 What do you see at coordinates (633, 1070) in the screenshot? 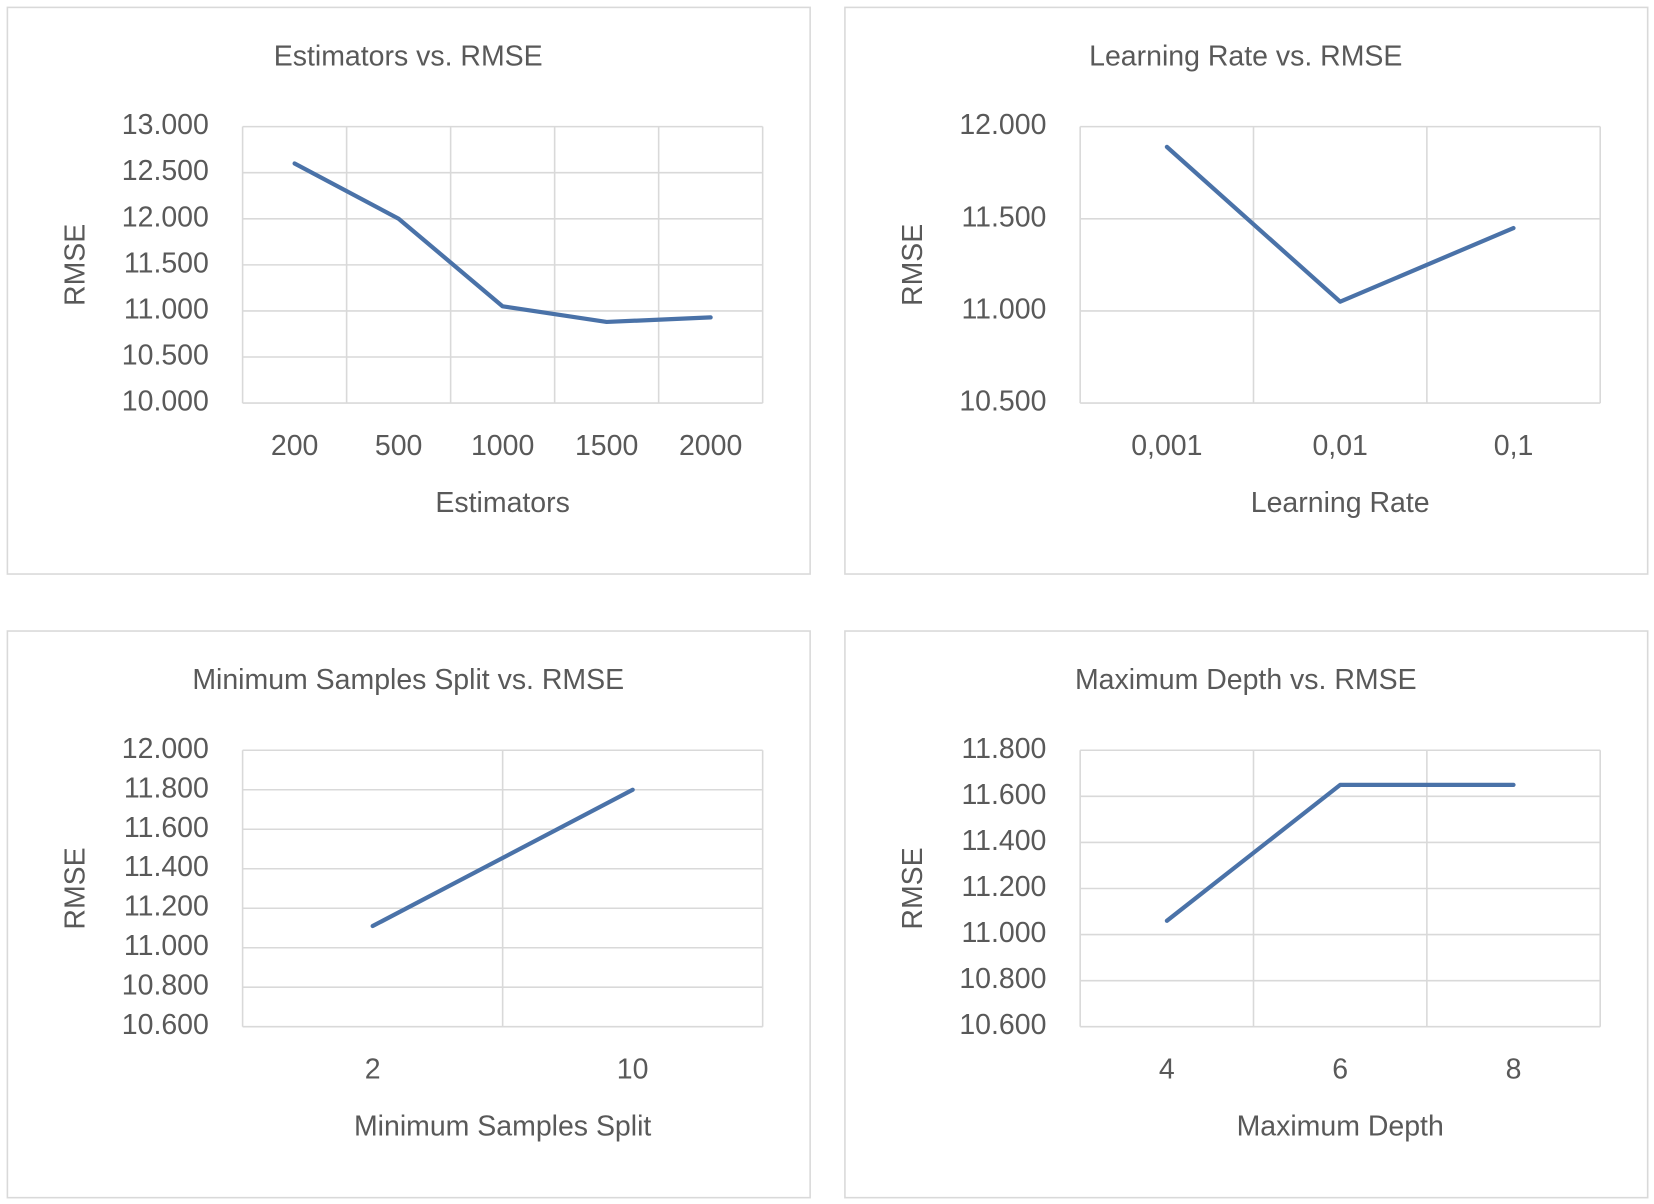
I see `x-tick-label: 10` at bounding box center [633, 1070].